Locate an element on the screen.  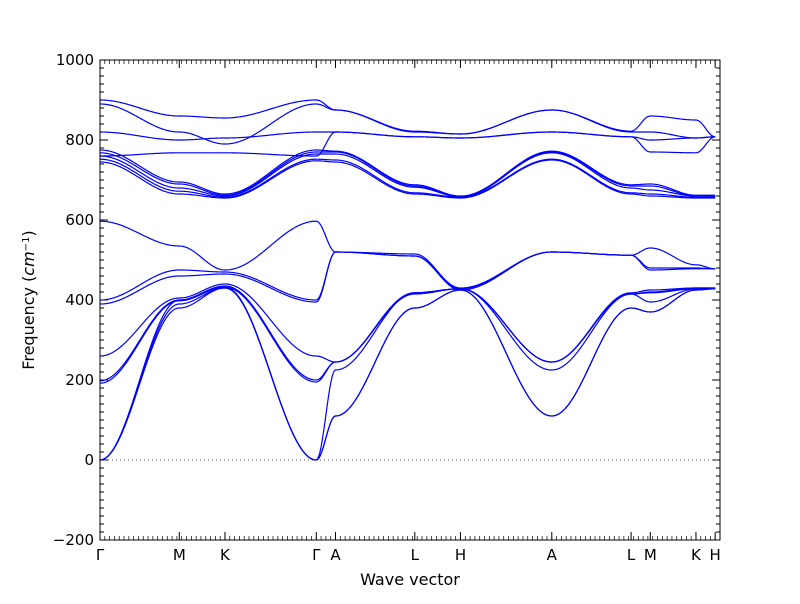
y-axis-label-exponent: −1 is located at coordinates (26, 244).